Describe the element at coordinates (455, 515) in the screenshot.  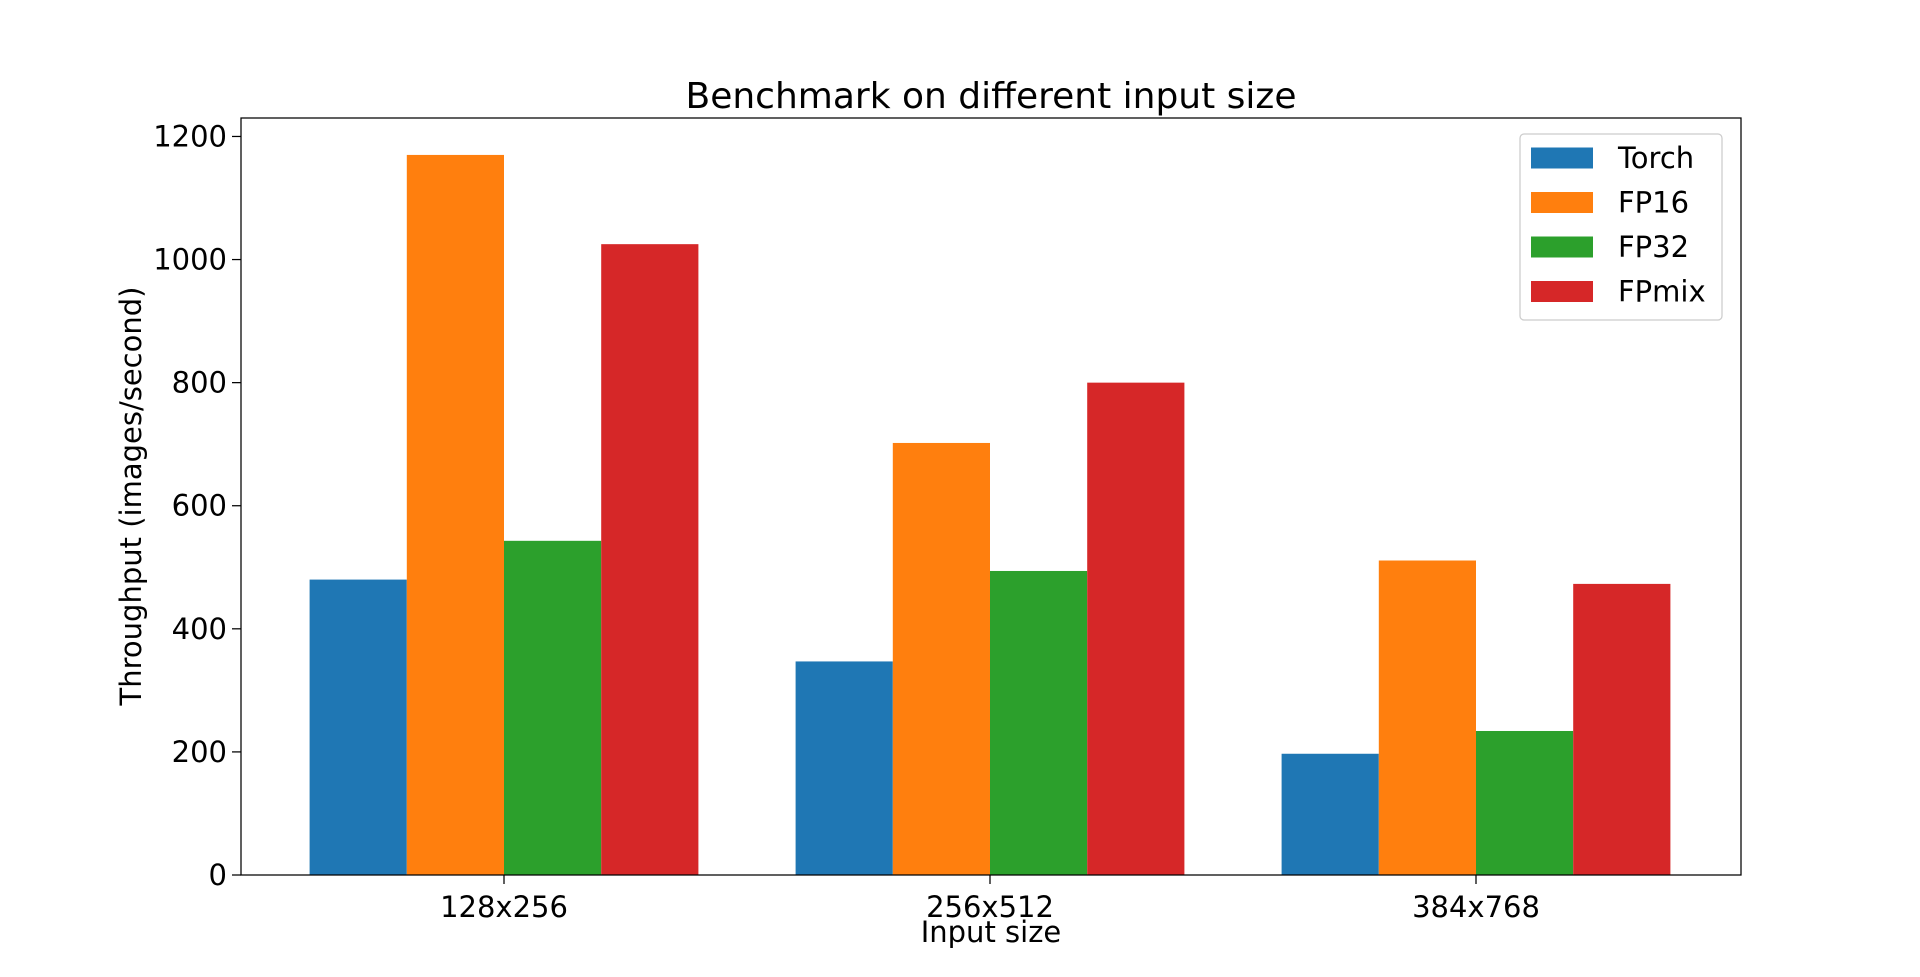
I see `bar-fp16-128x256` at that location.